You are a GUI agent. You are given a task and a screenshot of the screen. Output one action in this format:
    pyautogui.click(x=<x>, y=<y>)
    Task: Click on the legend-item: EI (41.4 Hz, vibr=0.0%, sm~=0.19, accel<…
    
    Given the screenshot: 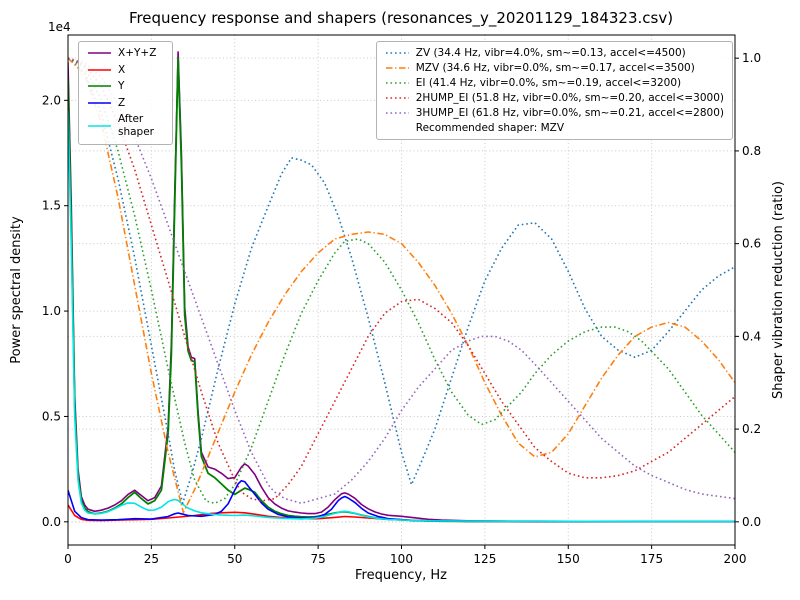 What is the action you would take?
    pyautogui.click(x=554, y=83)
    